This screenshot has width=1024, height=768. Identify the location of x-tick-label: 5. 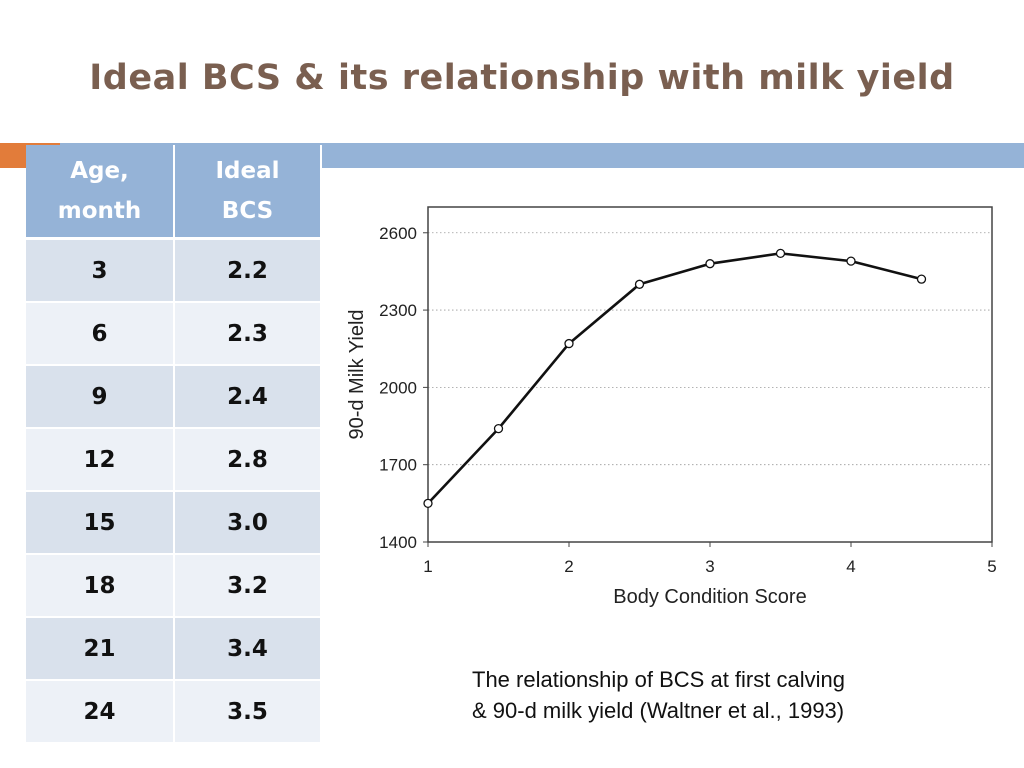
(991, 566).